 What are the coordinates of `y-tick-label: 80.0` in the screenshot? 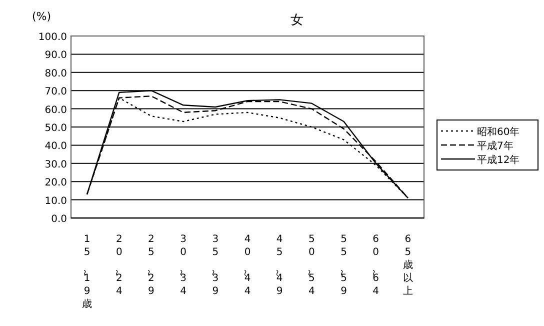 It's located at (55, 74).